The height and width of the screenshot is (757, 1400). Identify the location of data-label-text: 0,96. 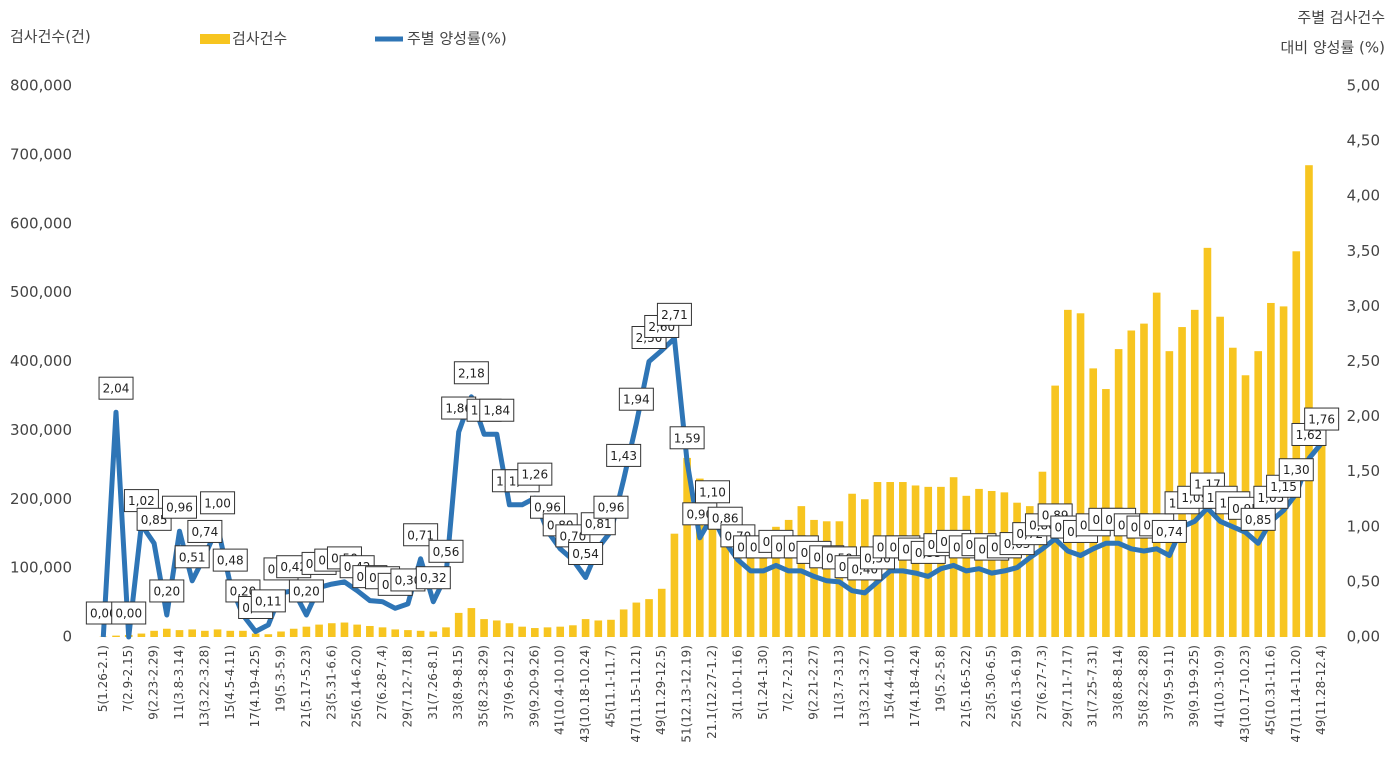
(179, 508).